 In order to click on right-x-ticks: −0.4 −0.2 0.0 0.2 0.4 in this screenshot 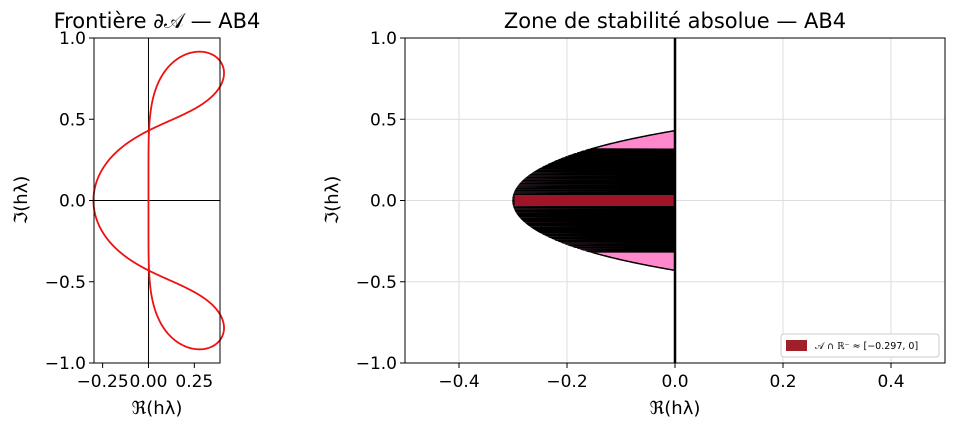, I will do `click(671, 377)`.